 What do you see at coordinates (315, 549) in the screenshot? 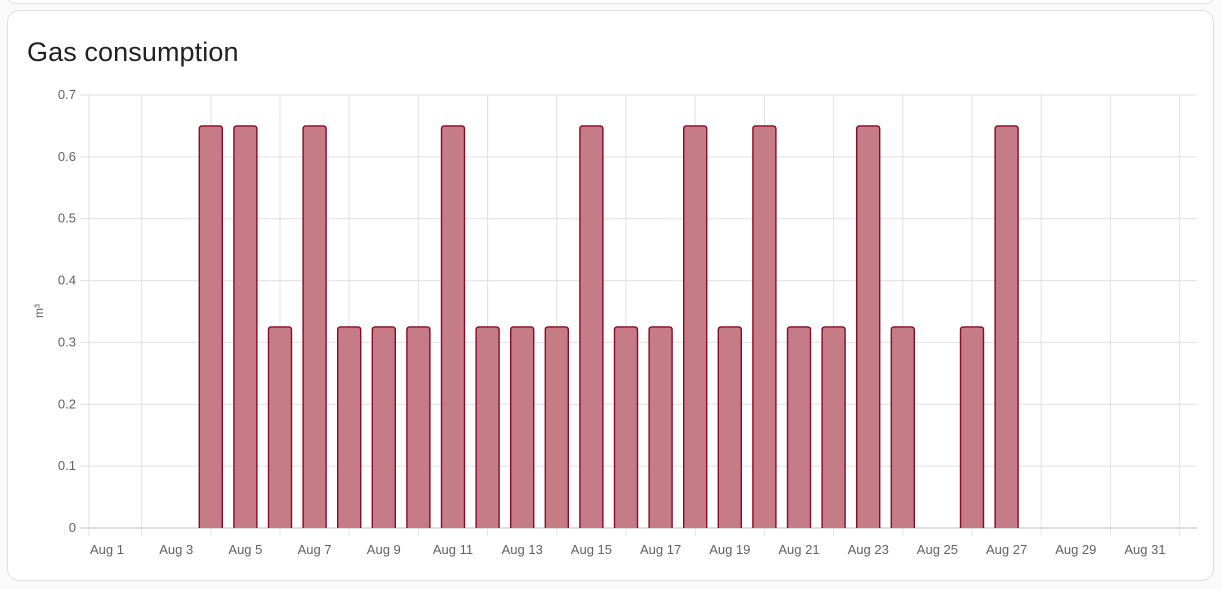
I see `x-tick-label: Aug 7` at bounding box center [315, 549].